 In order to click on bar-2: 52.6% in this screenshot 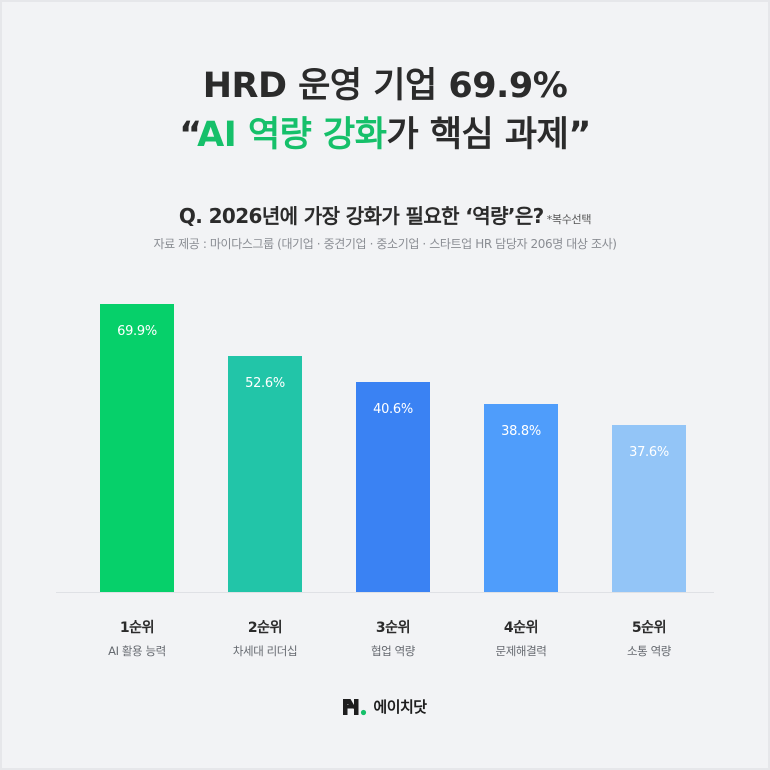, I will do `click(265, 474)`.